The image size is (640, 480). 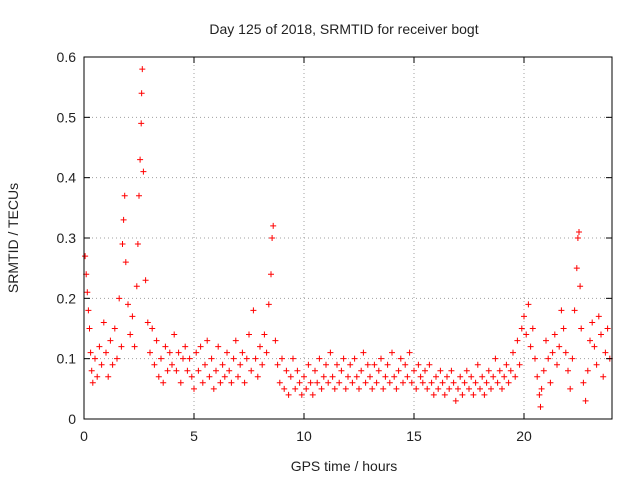 I want to click on x-tick-label: 20, so click(x=524, y=436).